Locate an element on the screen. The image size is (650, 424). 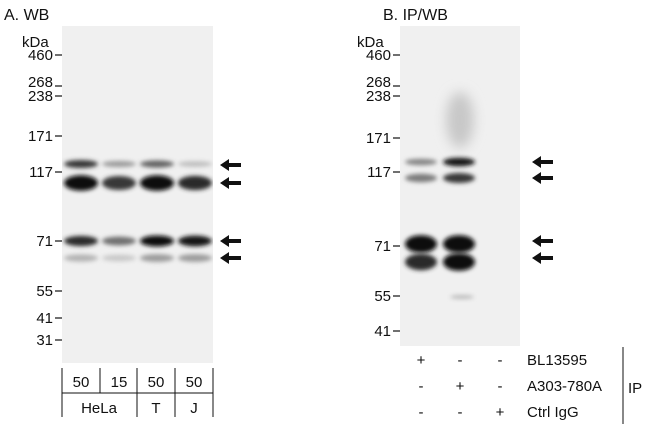
smear is located at coordinates (460, 120).